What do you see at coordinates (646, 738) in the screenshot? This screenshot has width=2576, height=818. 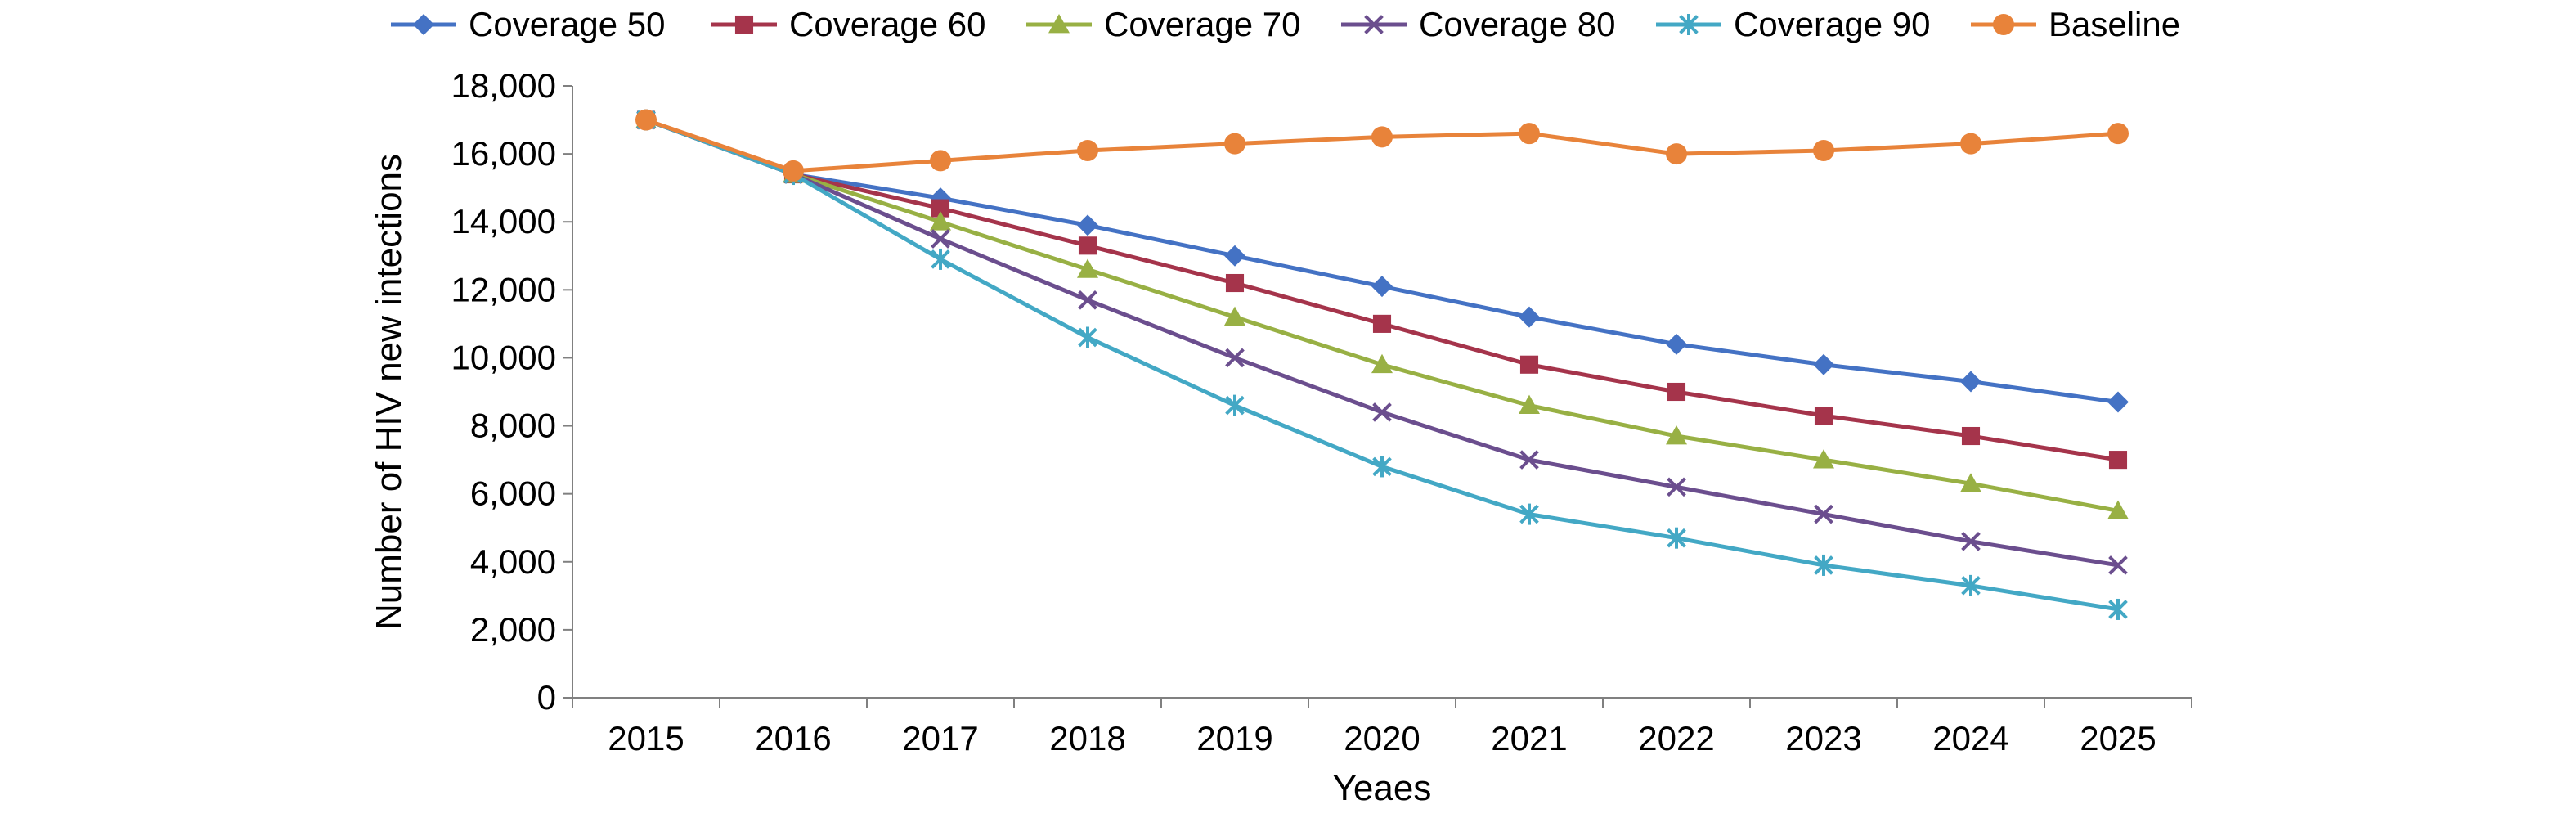 I see `x-tick-label: 2015` at bounding box center [646, 738].